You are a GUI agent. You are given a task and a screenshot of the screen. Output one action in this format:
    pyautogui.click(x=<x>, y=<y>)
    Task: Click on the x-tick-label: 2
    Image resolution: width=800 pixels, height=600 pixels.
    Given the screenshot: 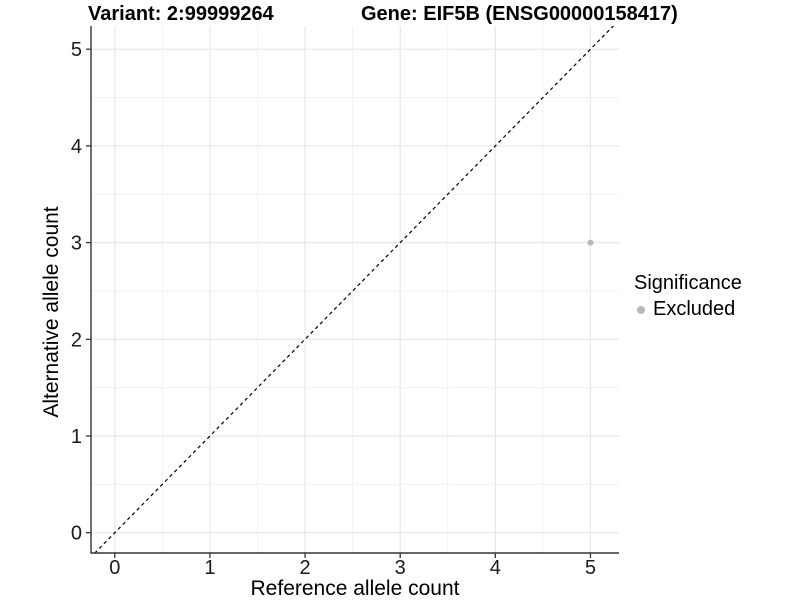 What is the action you would take?
    pyautogui.click(x=304, y=568)
    